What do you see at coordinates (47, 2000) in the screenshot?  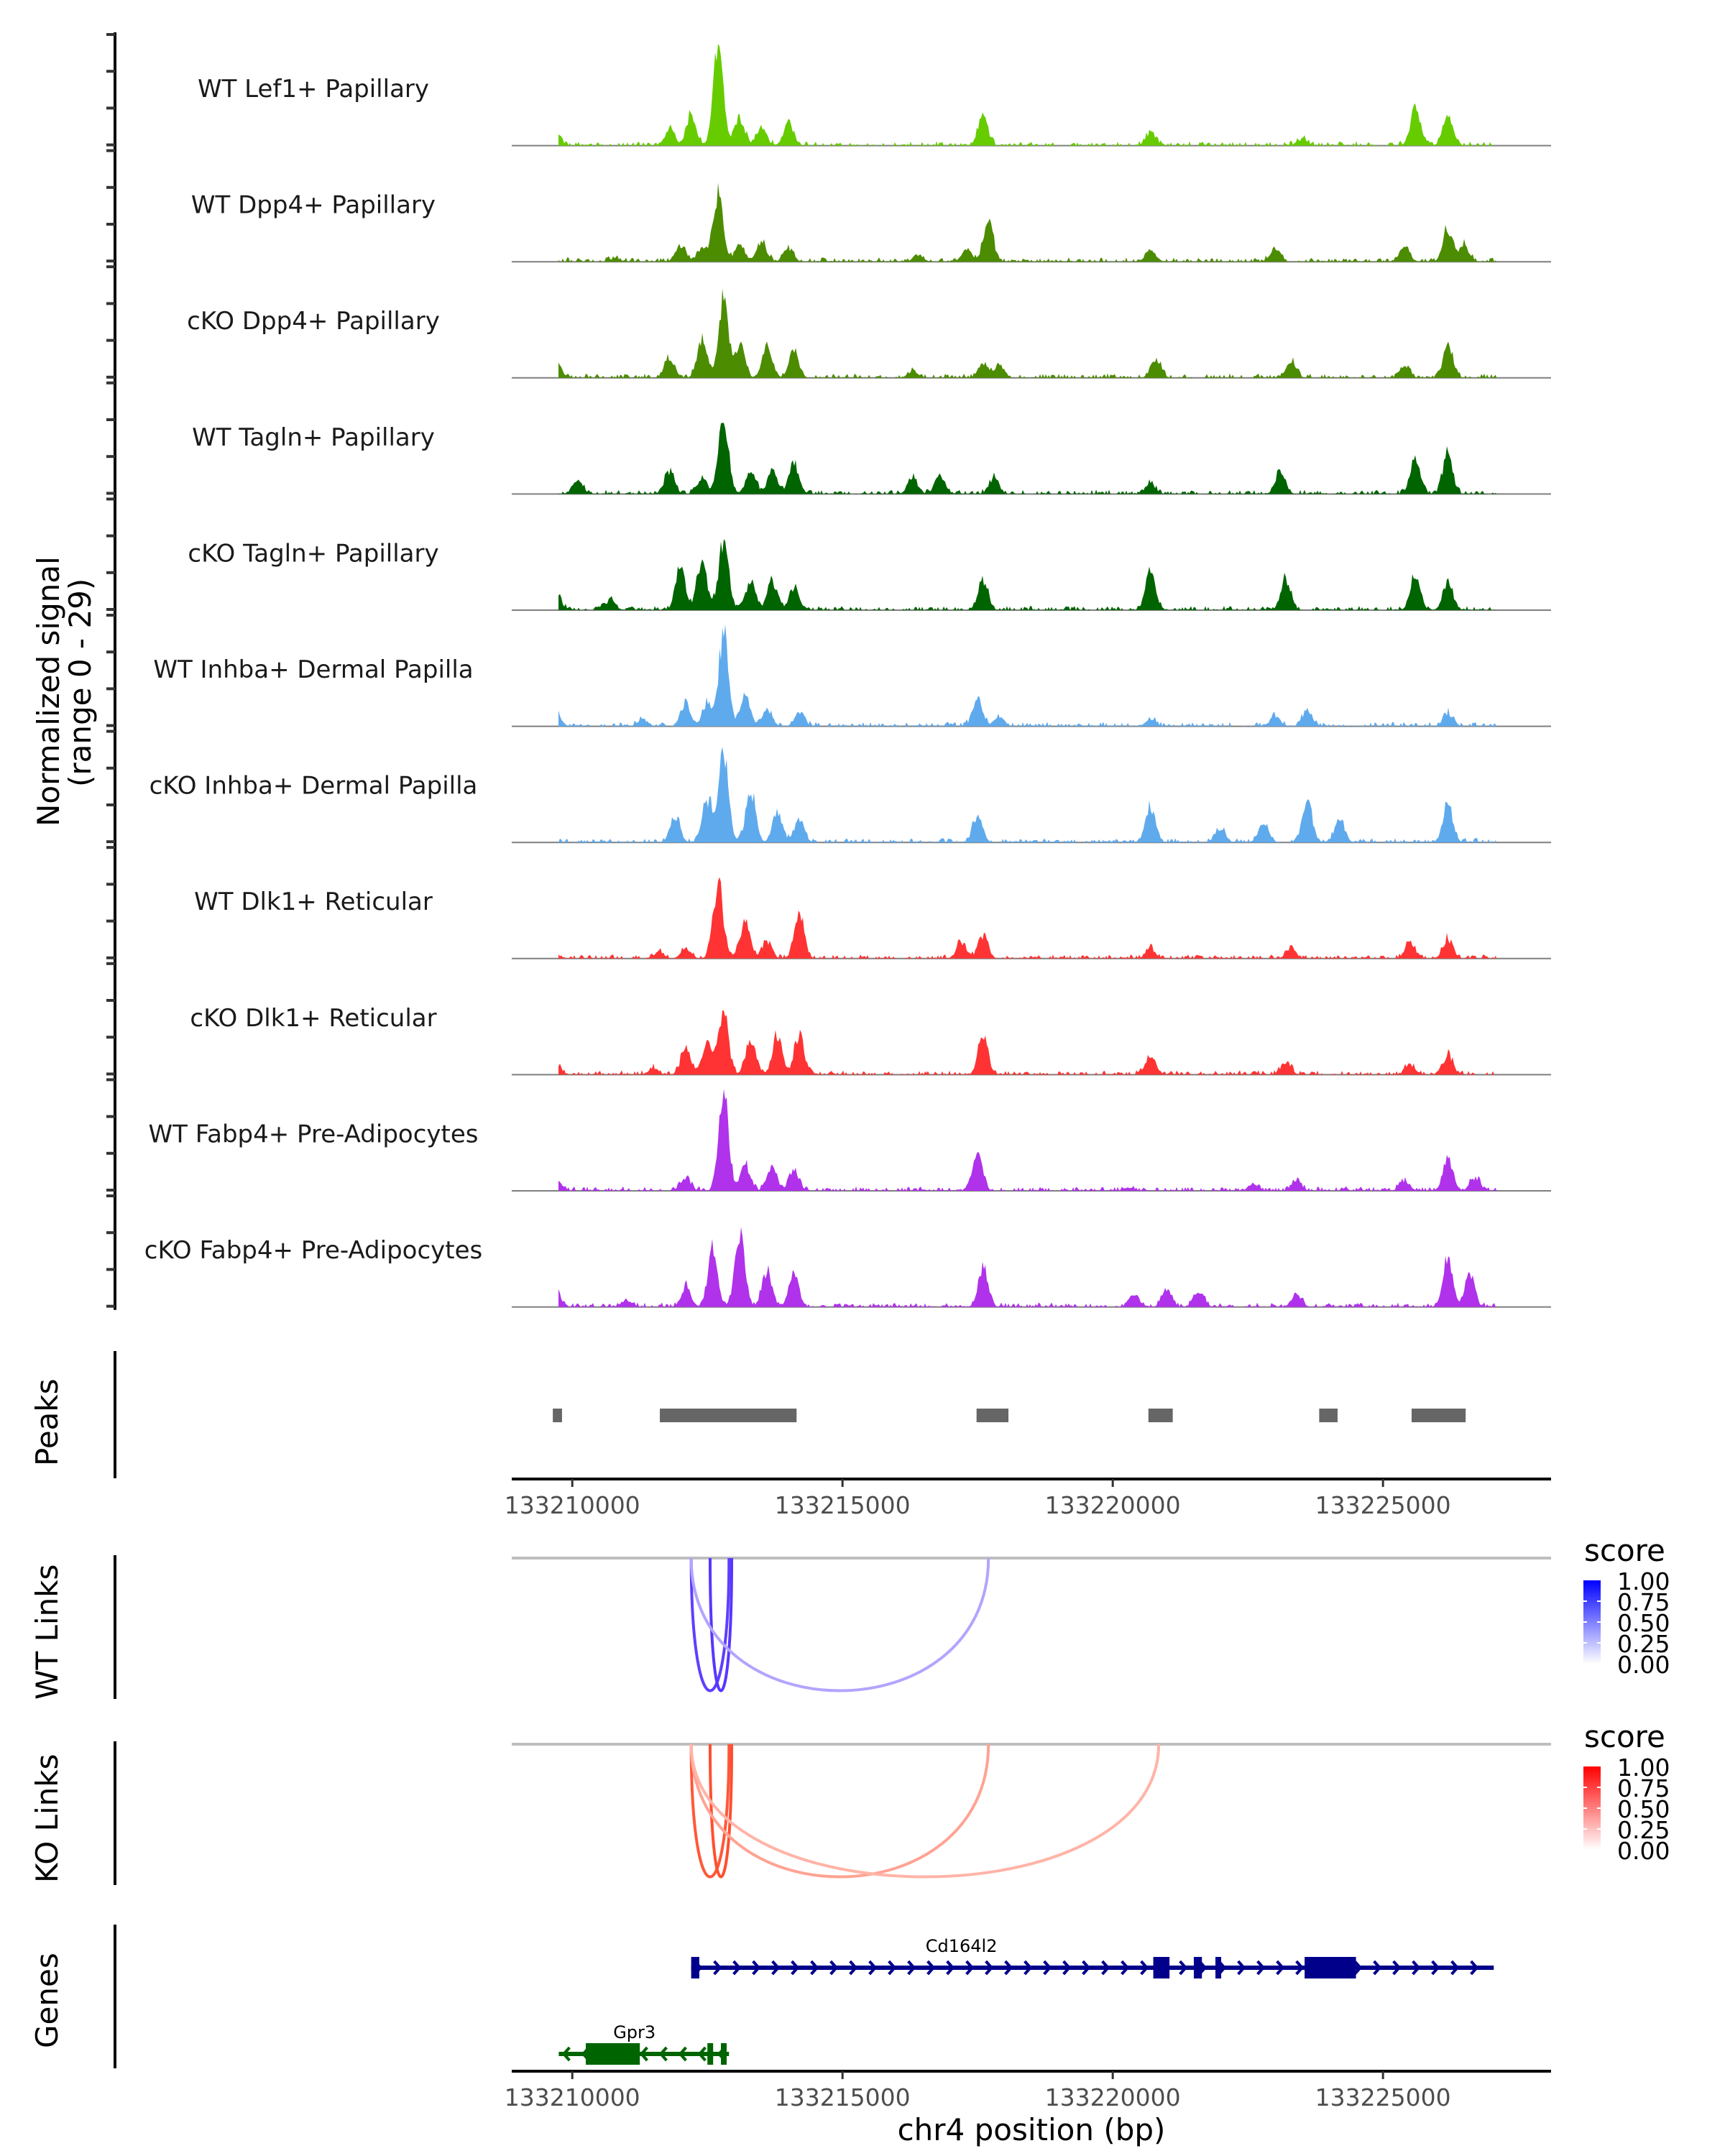 I see `genes-panel-title: Genes` at bounding box center [47, 2000].